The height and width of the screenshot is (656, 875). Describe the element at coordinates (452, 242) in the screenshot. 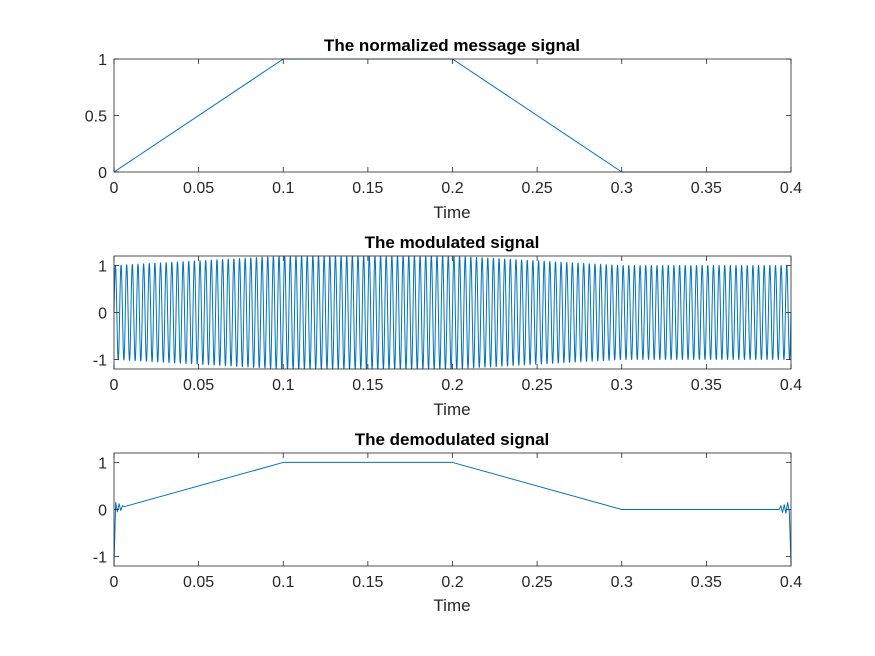

I see `subplot-title: The modulated signal` at that location.